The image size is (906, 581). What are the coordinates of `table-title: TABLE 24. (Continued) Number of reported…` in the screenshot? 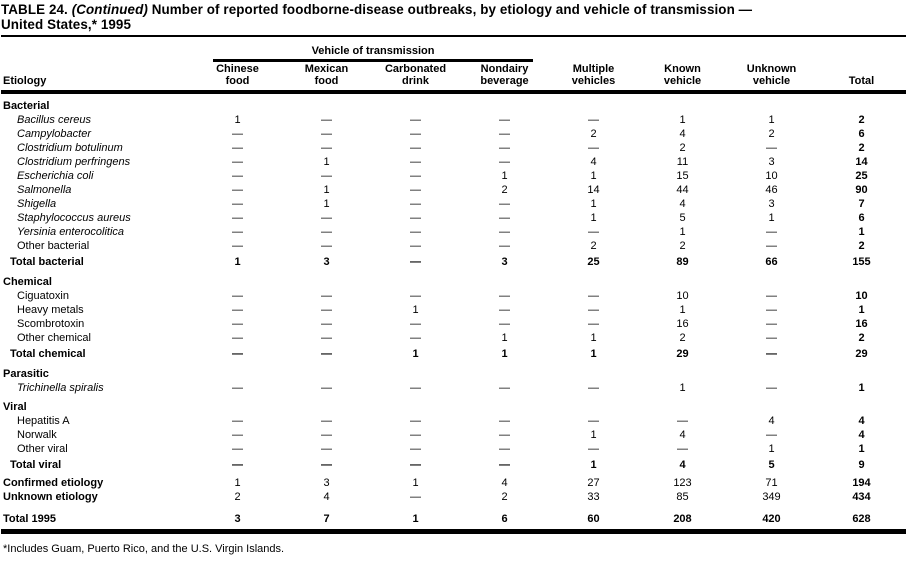 It's located at (453, 17).